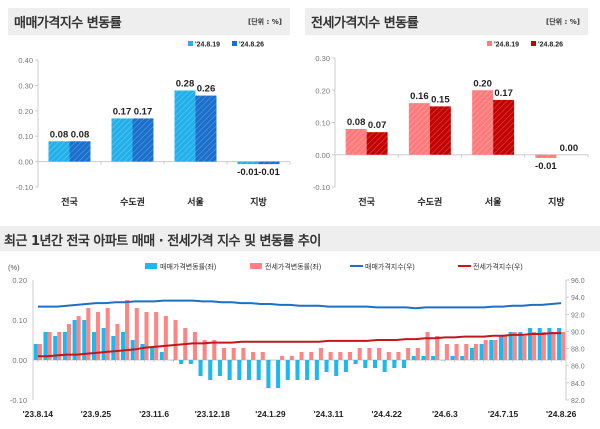 This screenshot has height=429, width=600. What do you see at coordinates (578, 384) in the screenshot?
I see `y2-tick-label: 84.0` at bounding box center [578, 384].